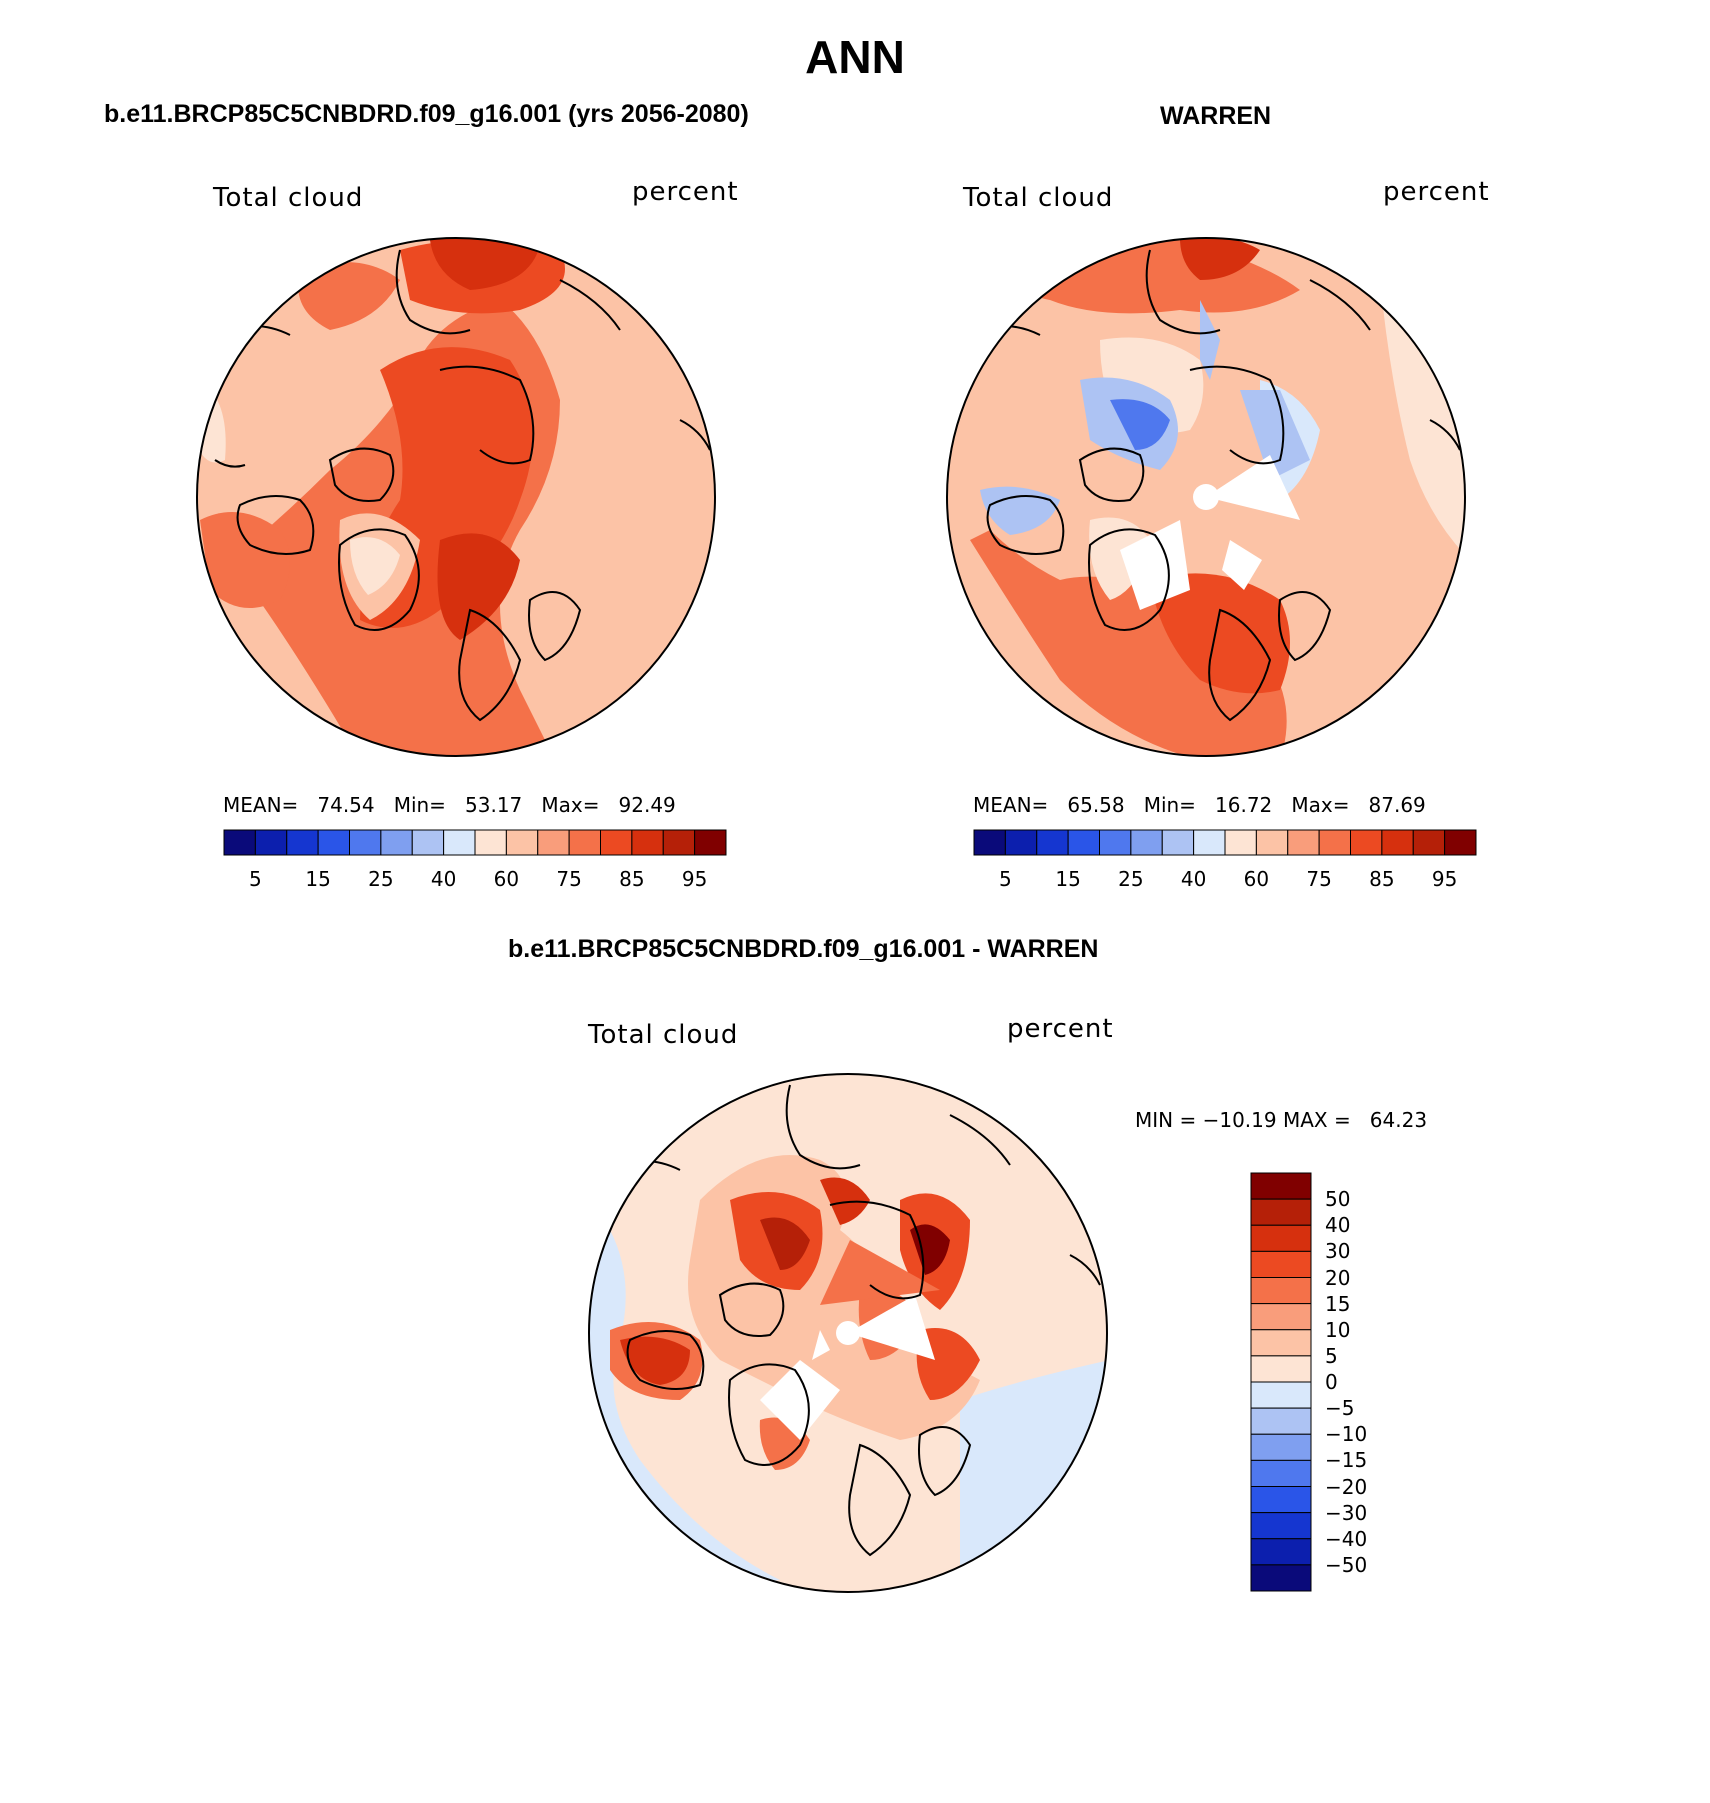 This screenshot has width=1710, height=1803. What do you see at coordinates (1060, 1029) in the screenshot?
I see `diff-units-label: percent` at bounding box center [1060, 1029].